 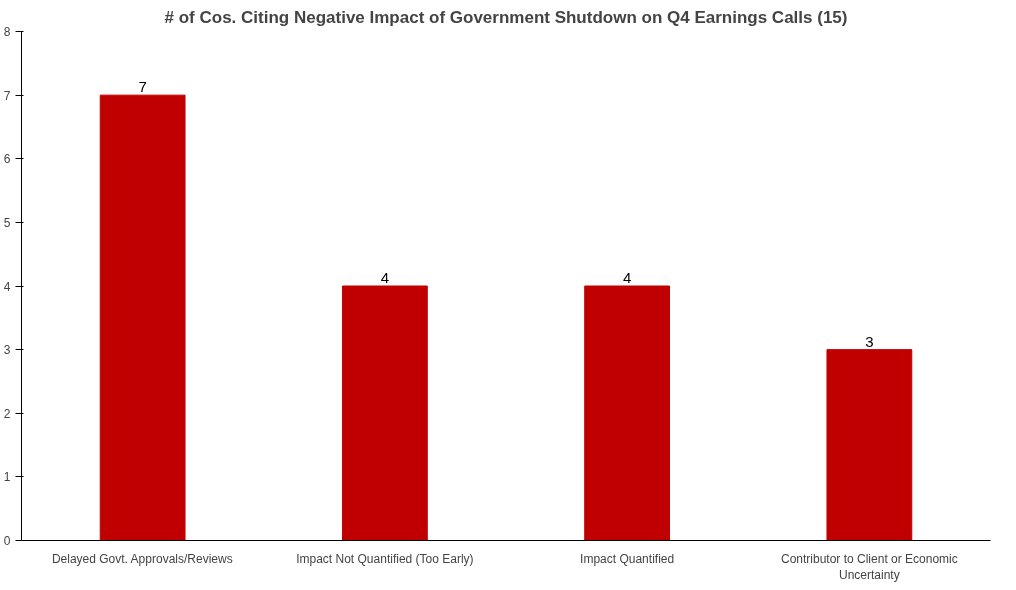 I want to click on y-tick-label: 1, so click(x=7, y=477).